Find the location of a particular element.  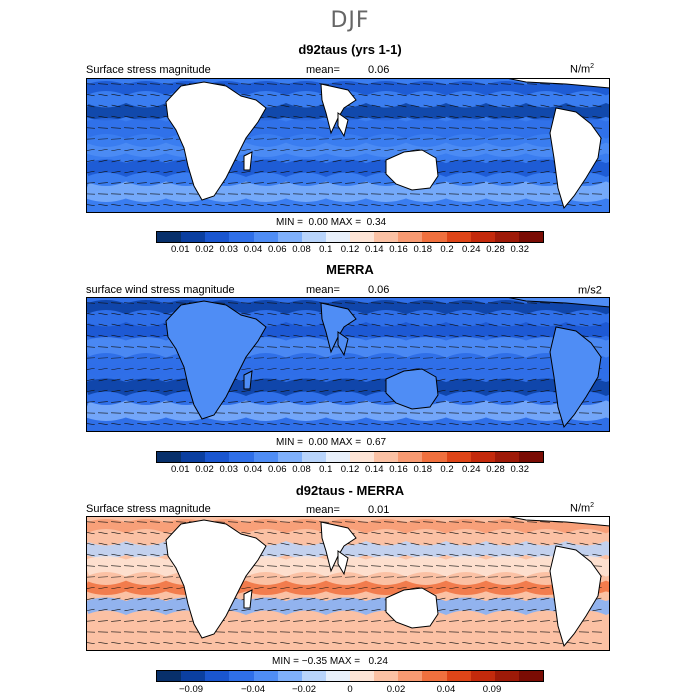

panel2-title: MERRA is located at coordinates (350, 269).